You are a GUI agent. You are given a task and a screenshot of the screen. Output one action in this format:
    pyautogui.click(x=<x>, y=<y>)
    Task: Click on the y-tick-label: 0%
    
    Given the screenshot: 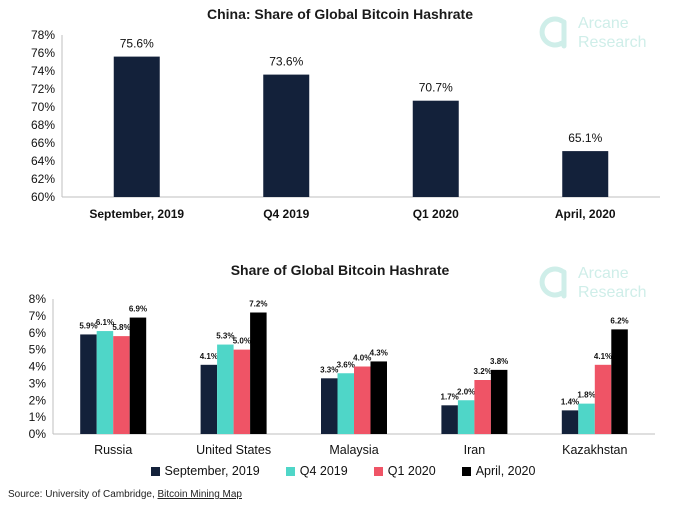 What is the action you would take?
    pyautogui.click(x=38, y=434)
    